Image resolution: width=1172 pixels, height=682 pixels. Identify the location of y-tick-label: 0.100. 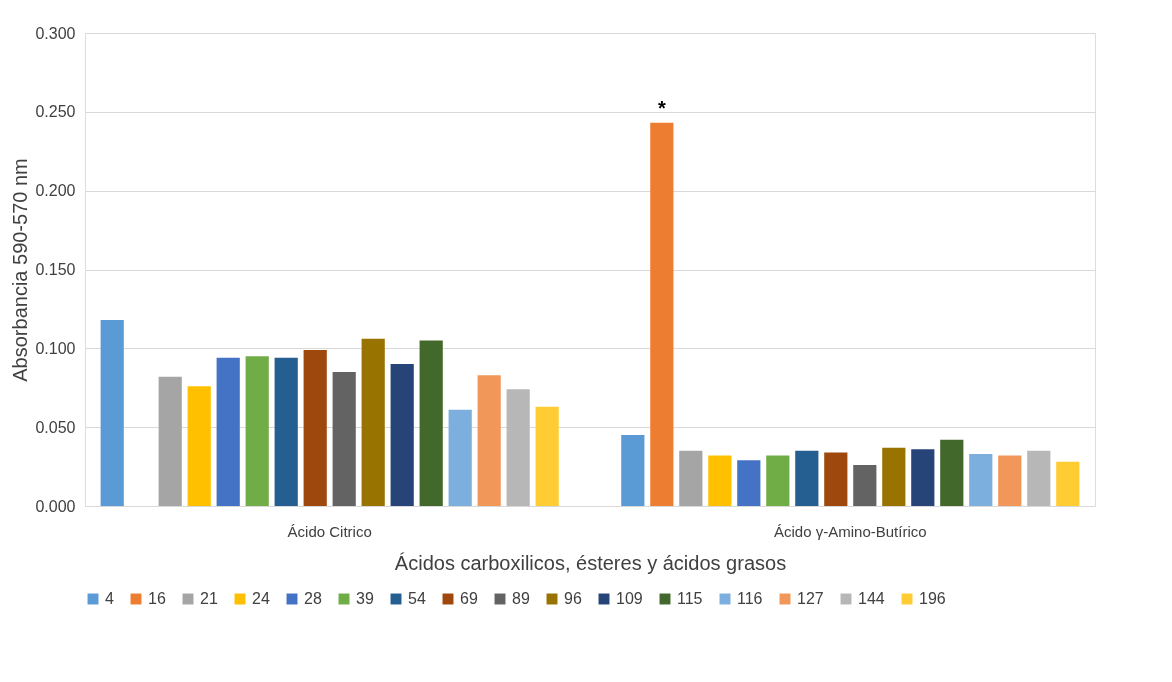
(55, 348).